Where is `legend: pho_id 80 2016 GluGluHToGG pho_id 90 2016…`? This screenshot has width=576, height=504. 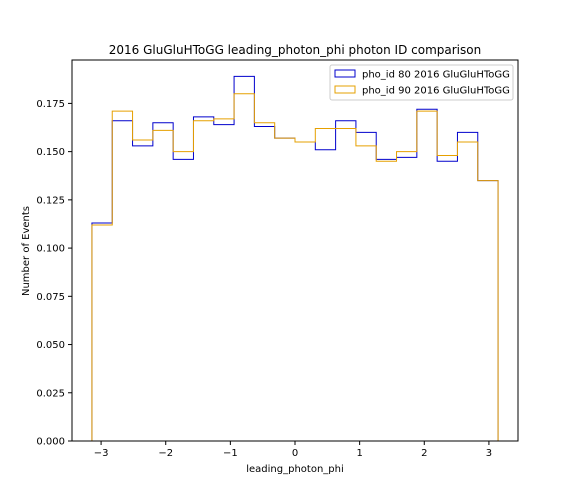 legend: pho_id 80 2016 GluGluHToGG pho_id 90 2016… is located at coordinates (421, 82).